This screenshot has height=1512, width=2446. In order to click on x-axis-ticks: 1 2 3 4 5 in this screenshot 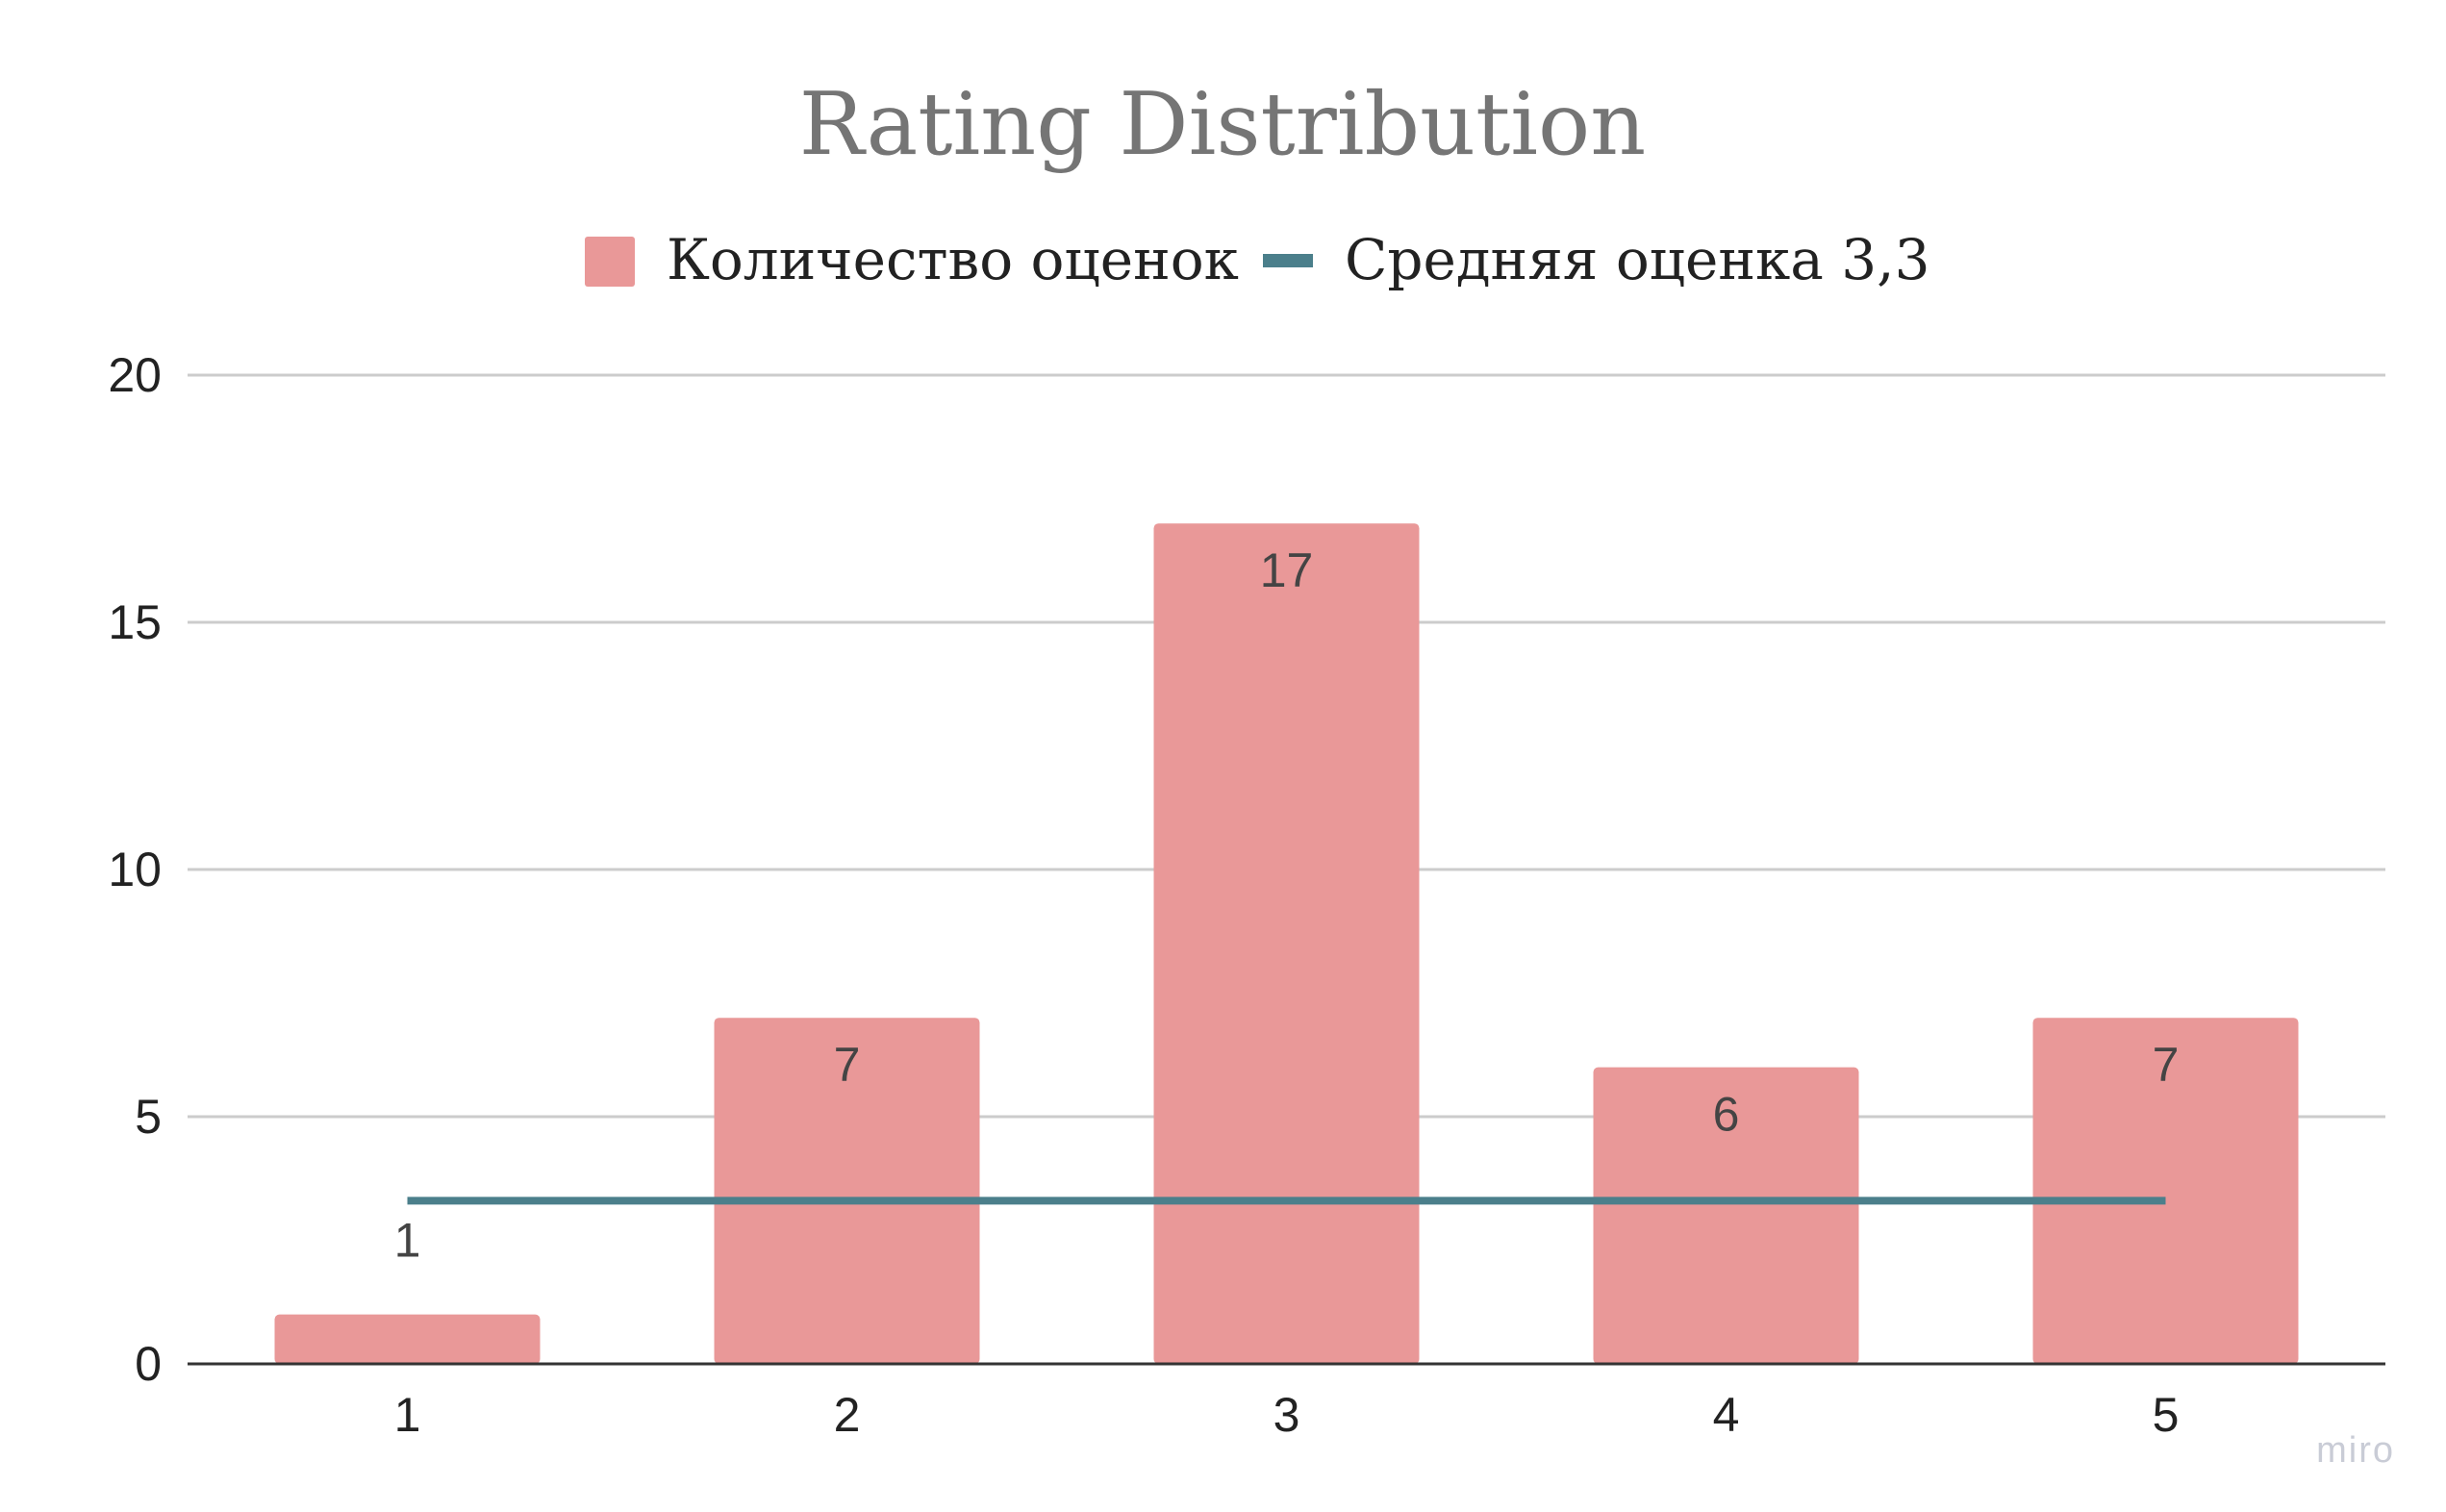, I will do `click(1287, 1415)`.